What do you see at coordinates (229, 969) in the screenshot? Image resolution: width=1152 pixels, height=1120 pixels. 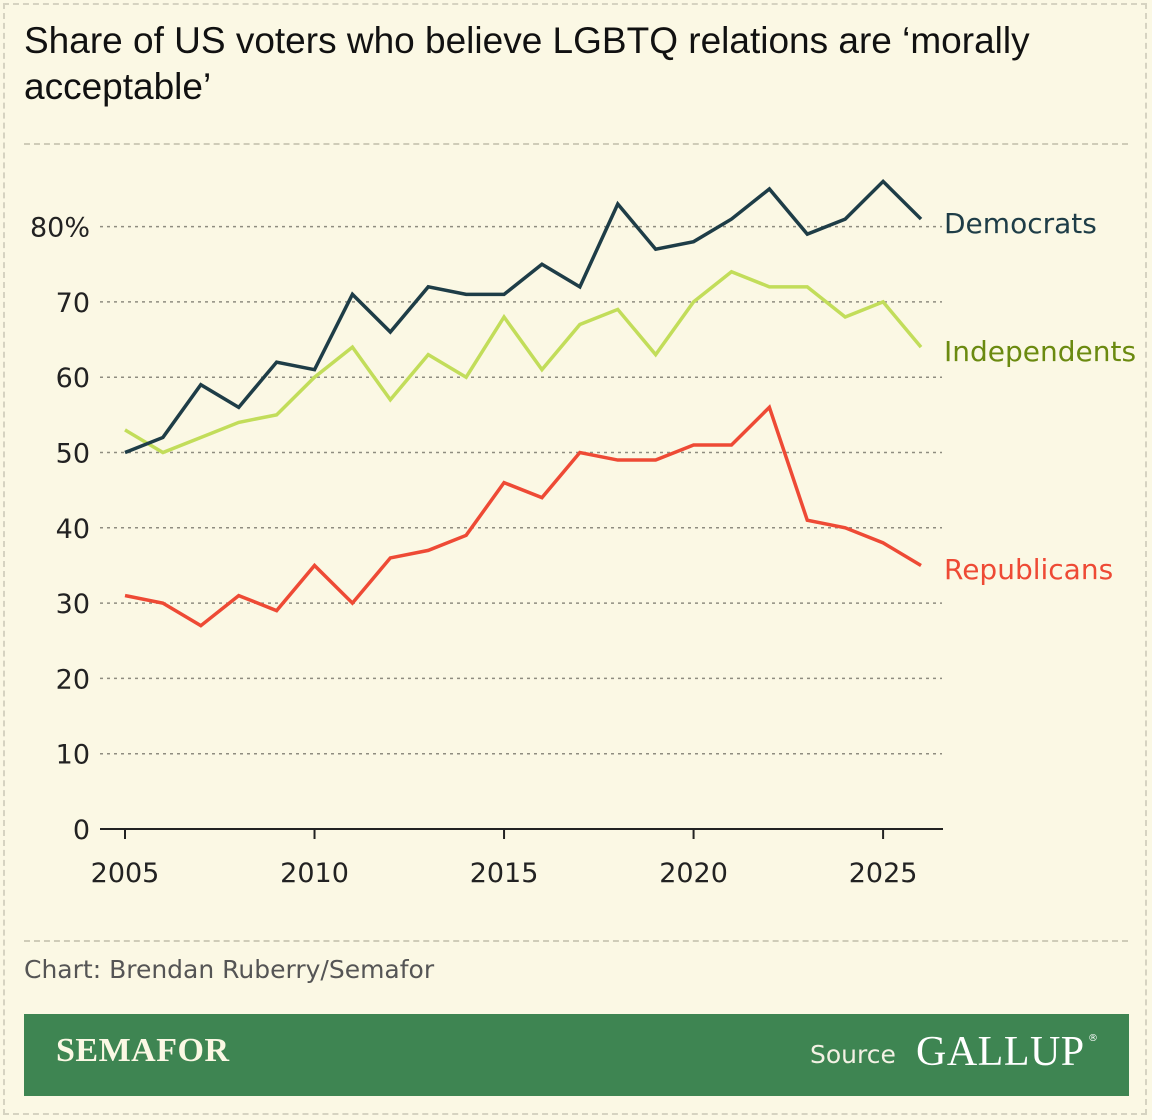 I see `chart-credit: Chart: Brendan Ruberry/Semafor` at bounding box center [229, 969].